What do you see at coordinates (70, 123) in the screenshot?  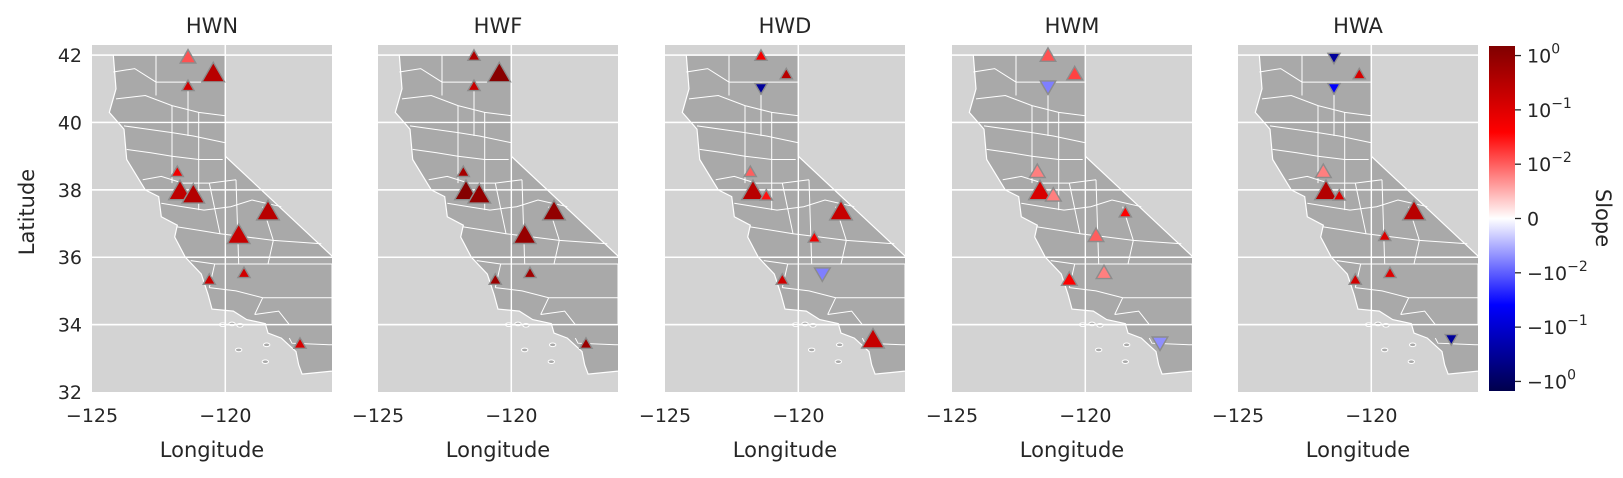 I see `y-tick-label: 40` at bounding box center [70, 123].